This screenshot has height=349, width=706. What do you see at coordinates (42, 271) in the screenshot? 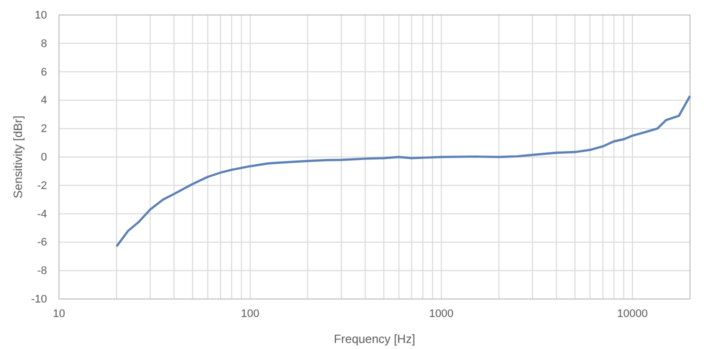
I see `y-tick-label: -8` at bounding box center [42, 271].